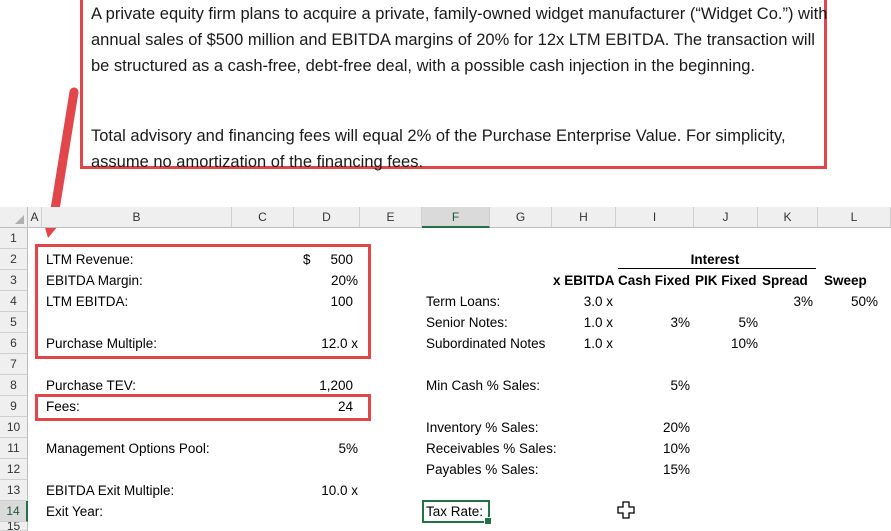 This screenshot has width=891, height=531. Describe the element at coordinates (14, 406) in the screenshot. I see `row-header-9: 9` at that location.